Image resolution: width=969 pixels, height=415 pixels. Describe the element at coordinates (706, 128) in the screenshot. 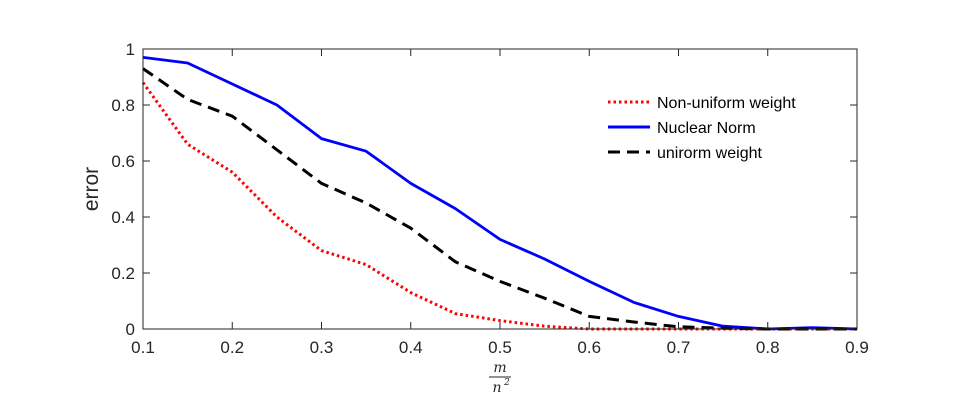

I see `legend-label-1: Nuclear Norm` at that location.